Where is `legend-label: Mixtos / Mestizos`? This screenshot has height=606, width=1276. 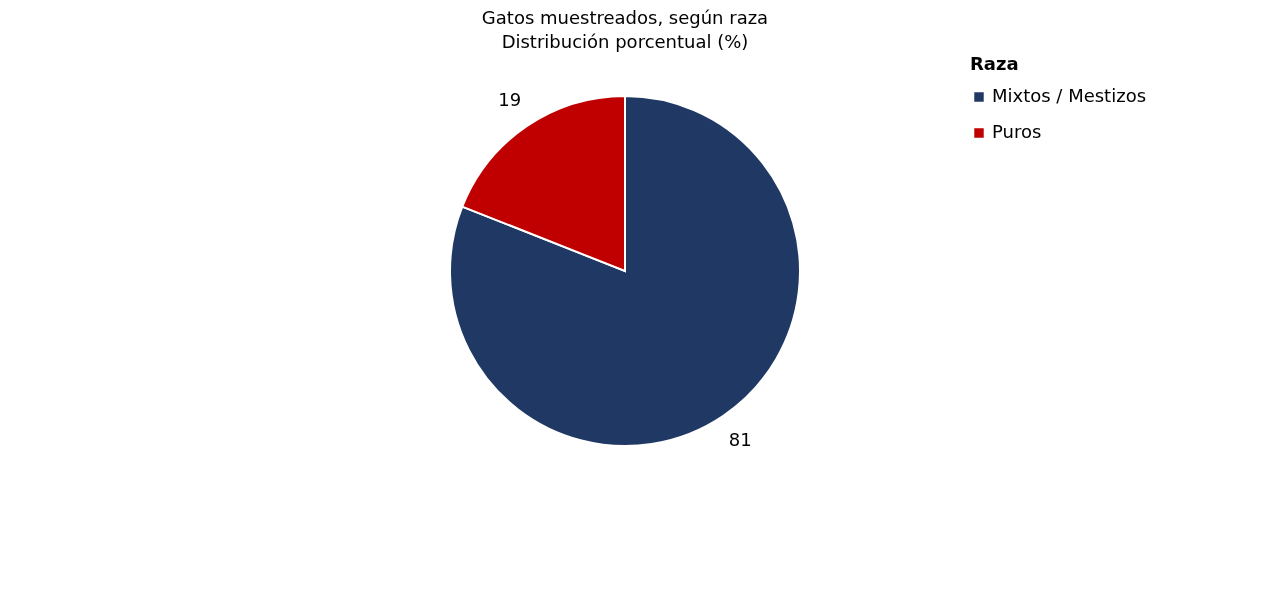
legend-label: Mixtos / Mestizos is located at coordinates (1069, 95).